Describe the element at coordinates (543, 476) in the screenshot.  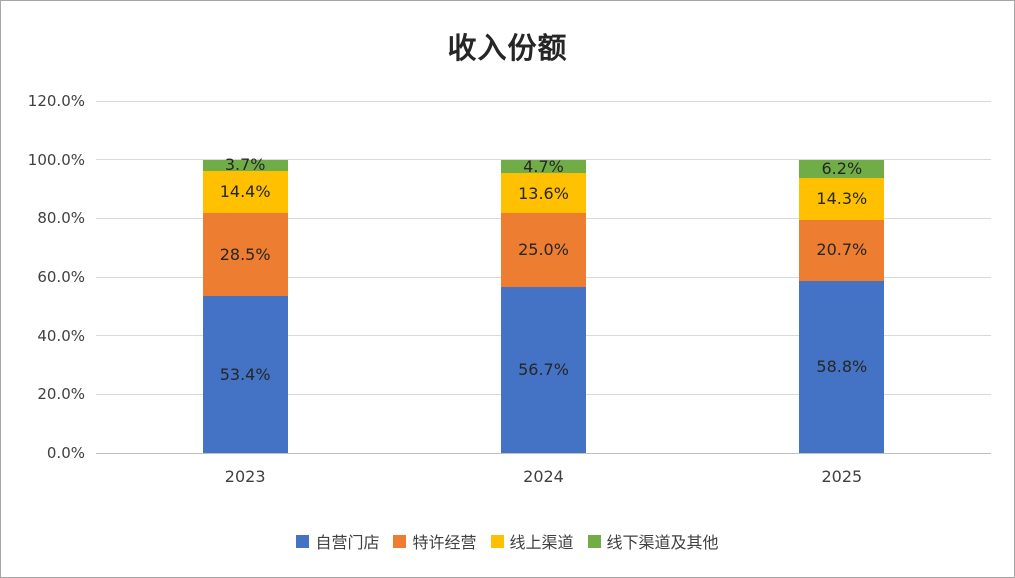
I see `x-tick-label: 2024` at that location.